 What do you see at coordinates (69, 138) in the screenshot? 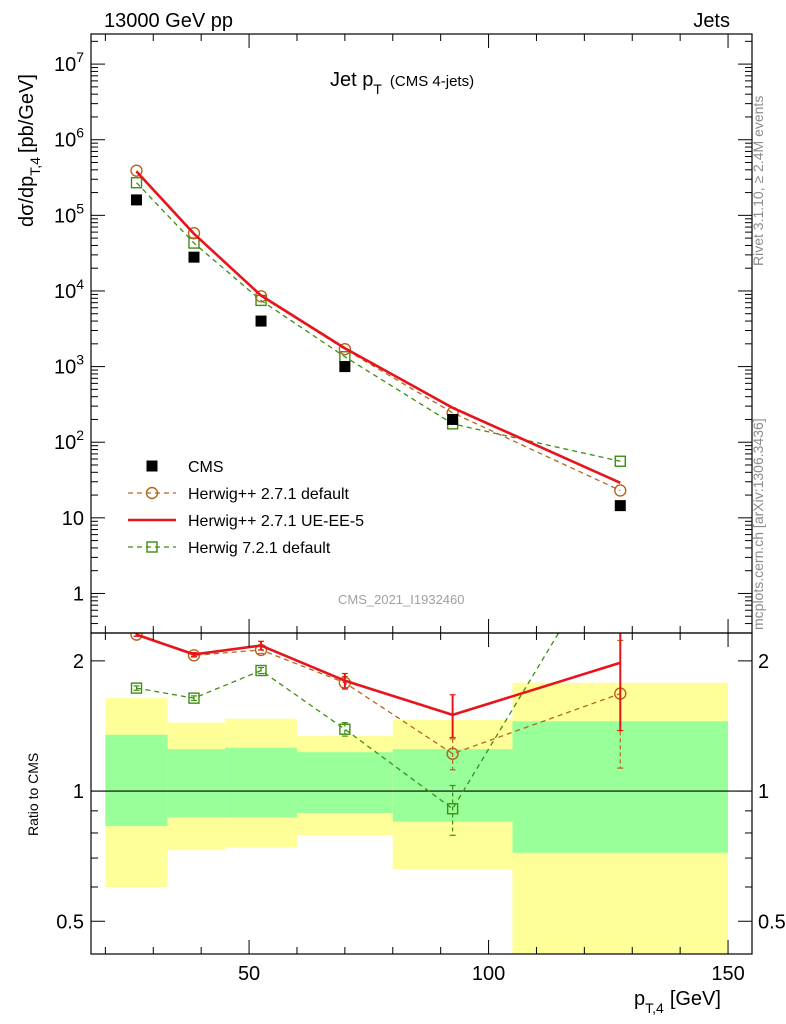
I see `main-y-tick-label: 10⁶` at bounding box center [69, 138].